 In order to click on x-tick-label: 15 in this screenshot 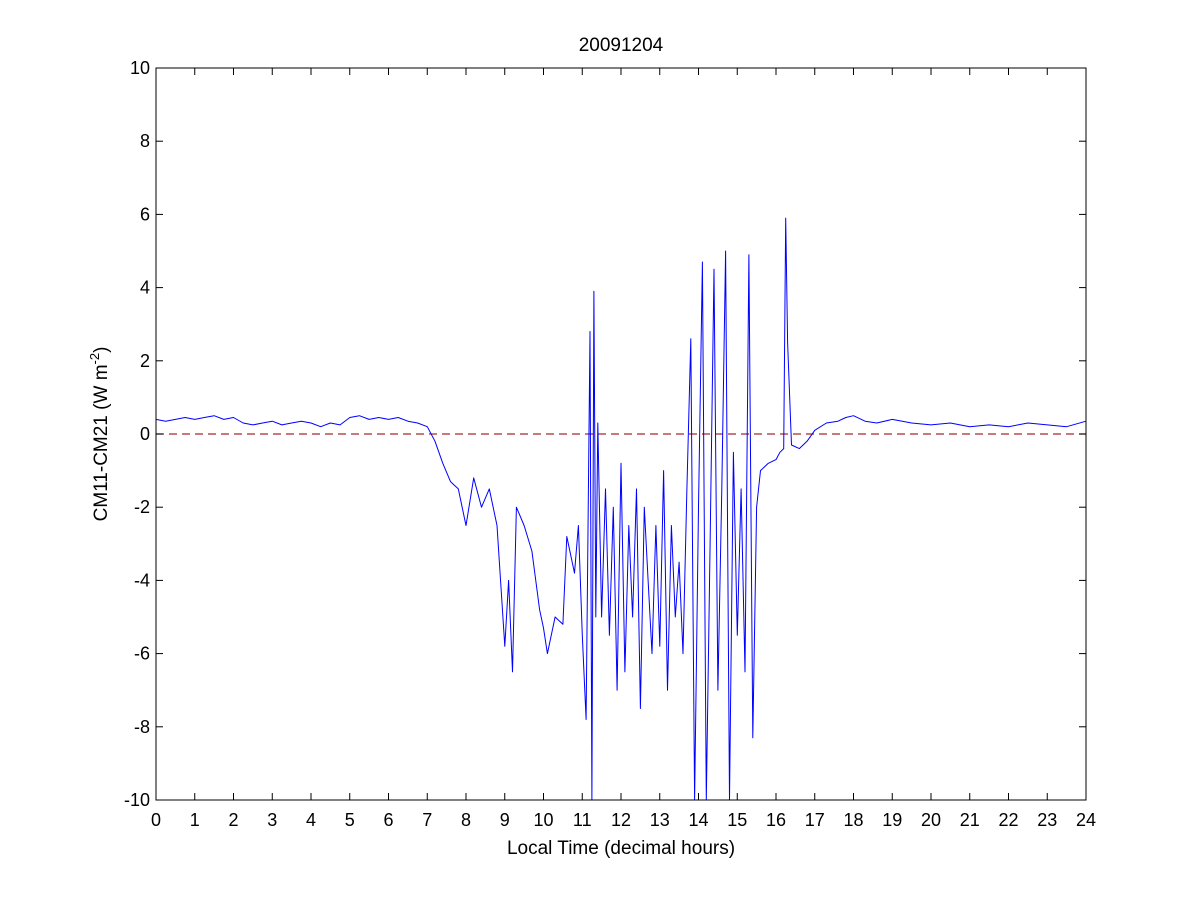, I will do `click(737, 820)`.